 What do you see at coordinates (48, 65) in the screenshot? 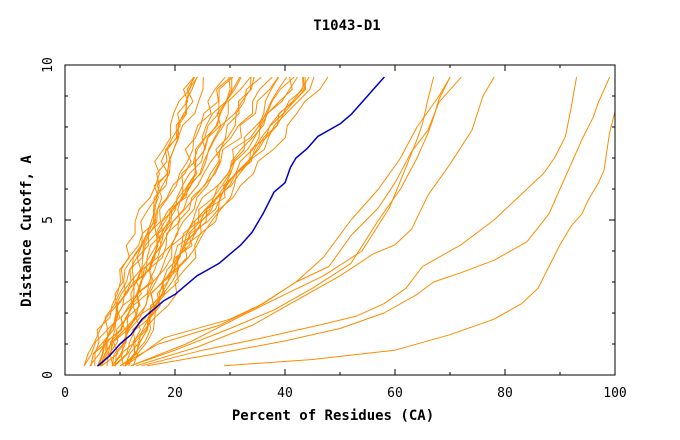
I see `y-tick-label: 10` at bounding box center [48, 65].